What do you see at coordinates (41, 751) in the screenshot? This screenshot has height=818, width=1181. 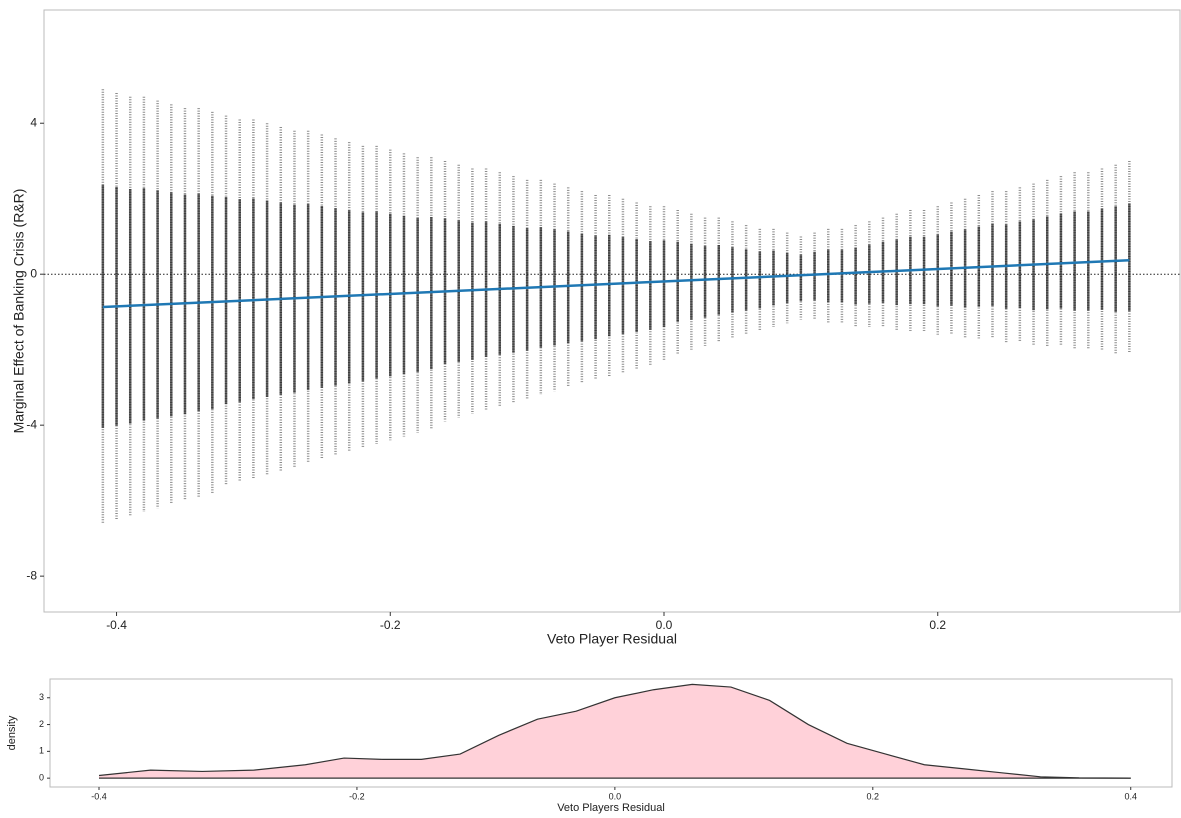 I see `y-tick-label: 1` at bounding box center [41, 751].